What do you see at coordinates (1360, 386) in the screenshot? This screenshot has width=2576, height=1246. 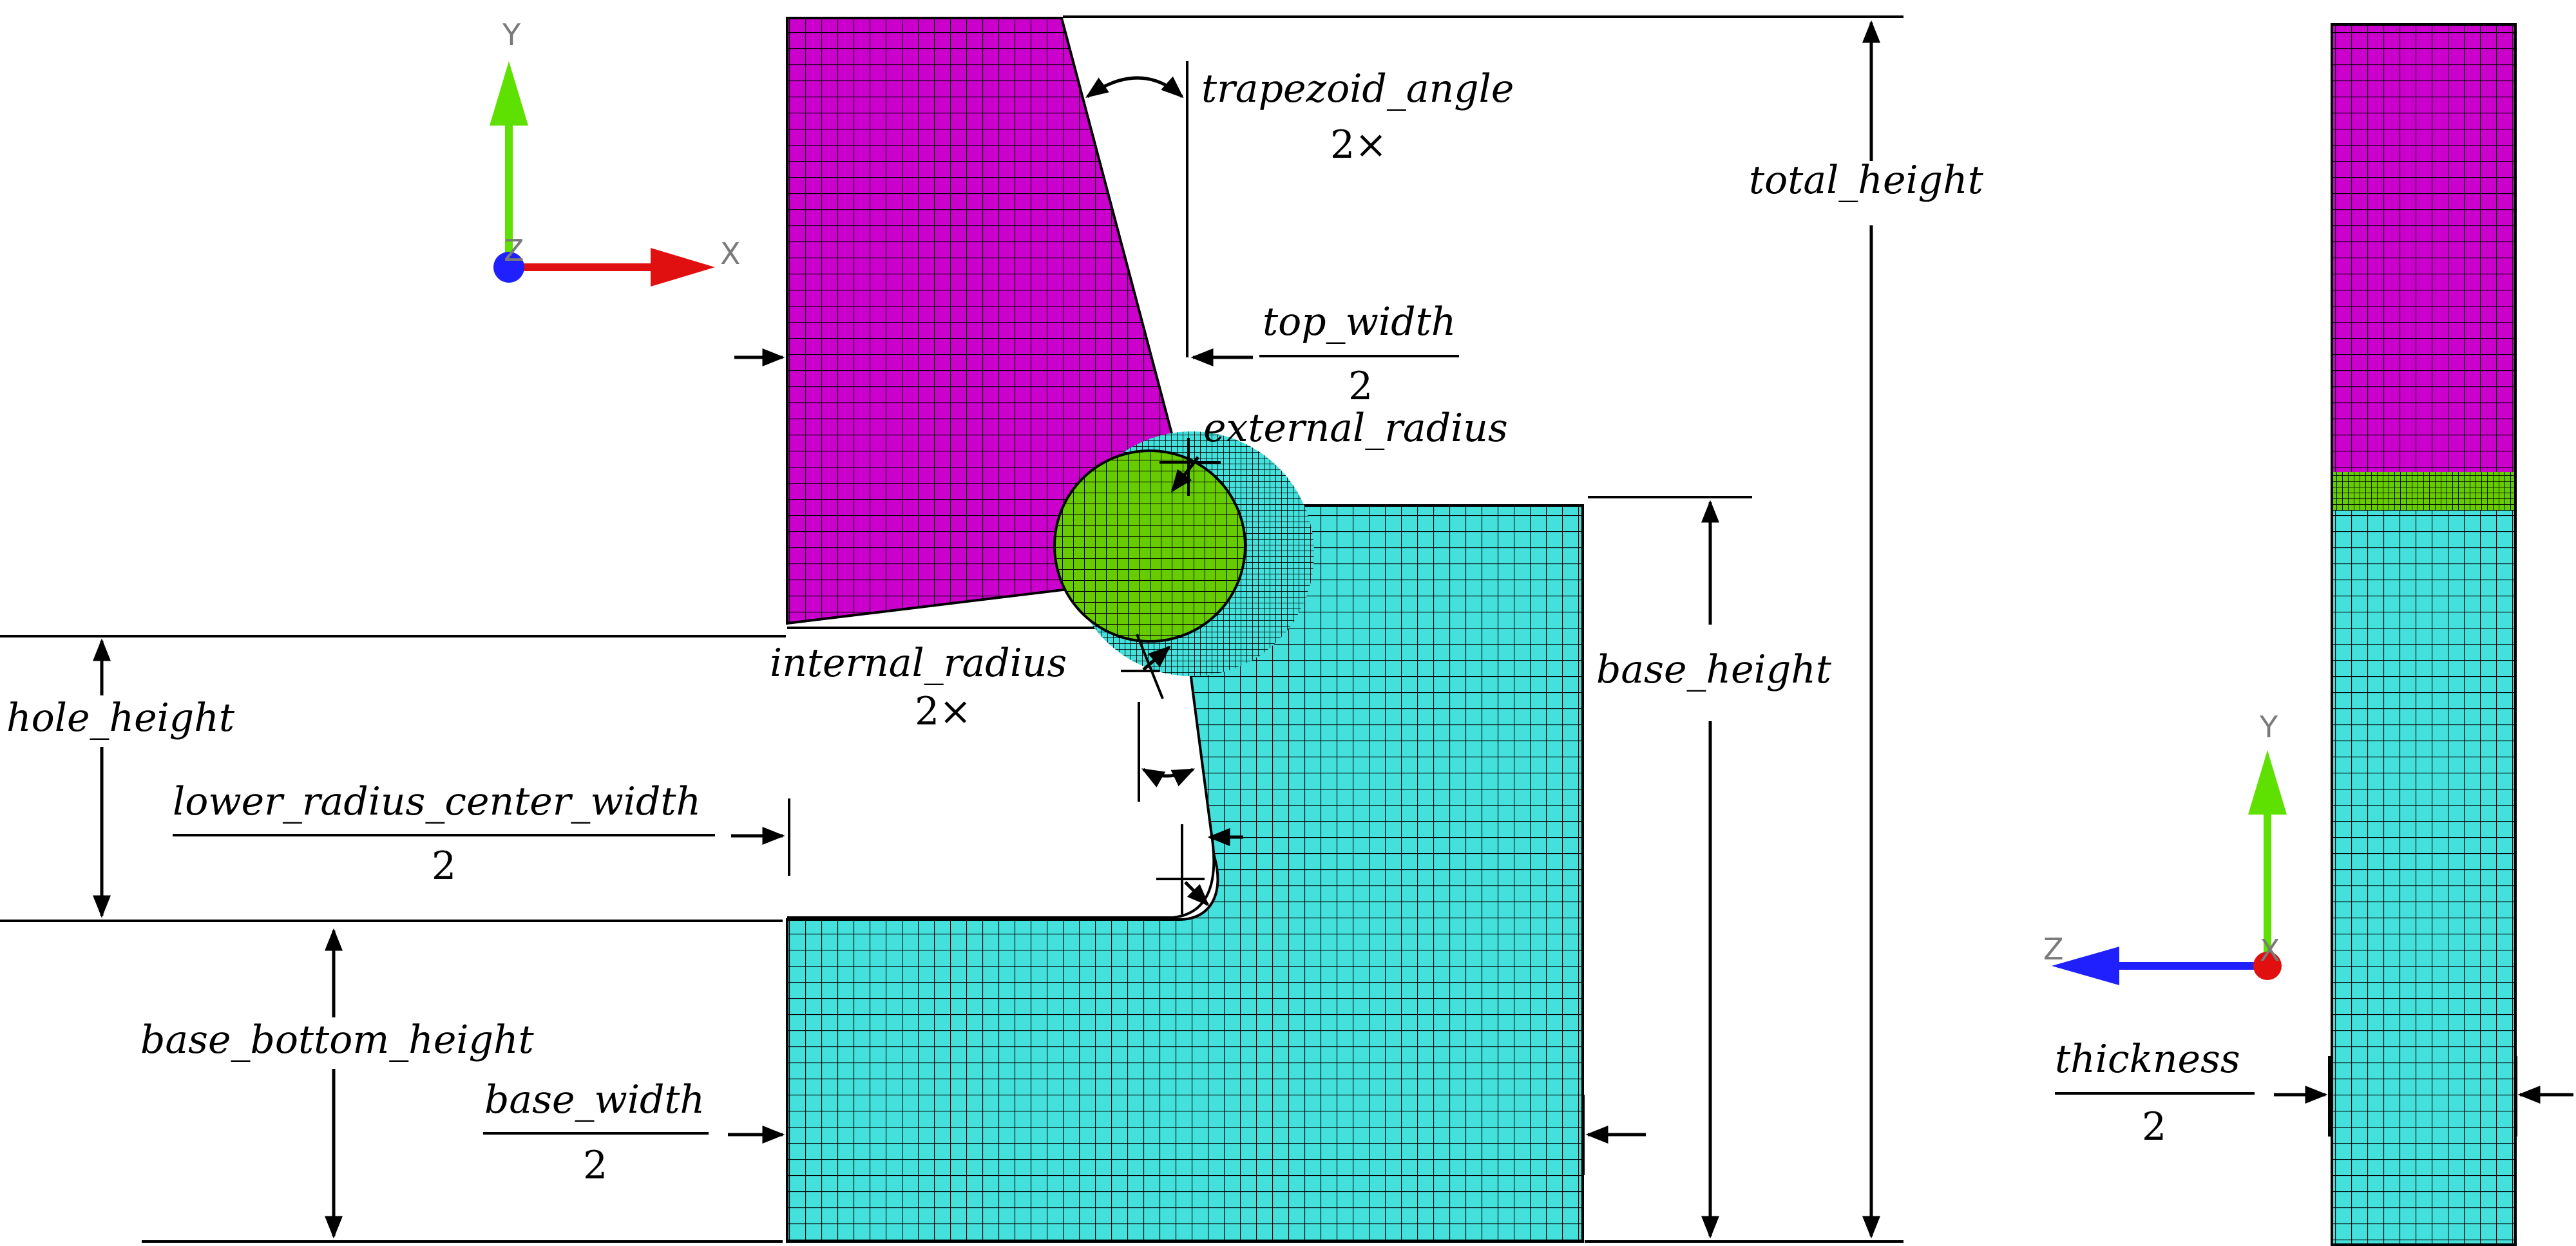 I see `label-top-width-div: 2` at bounding box center [1360, 386].